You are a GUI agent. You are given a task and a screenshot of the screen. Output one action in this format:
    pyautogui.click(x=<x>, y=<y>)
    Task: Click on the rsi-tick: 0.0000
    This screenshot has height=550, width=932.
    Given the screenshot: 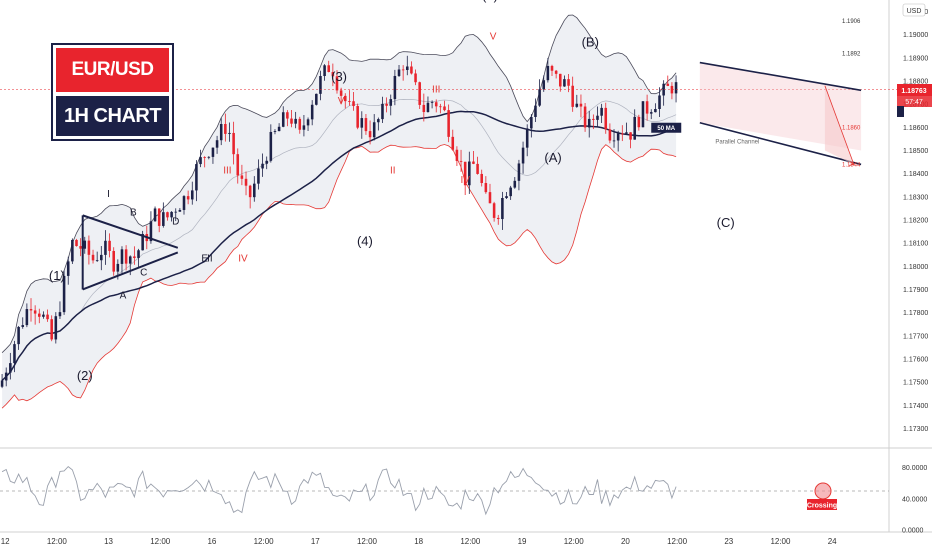 What is the action you would take?
    pyautogui.click(x=913, y=531)
    